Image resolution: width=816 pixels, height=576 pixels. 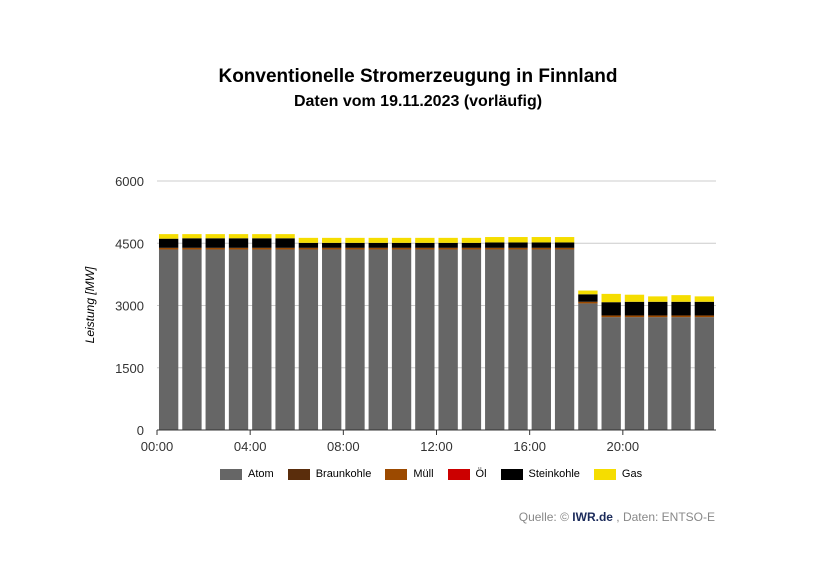 I want to click on legend-item-braunkohle: Braunkohle, so click(x=329, y=474).